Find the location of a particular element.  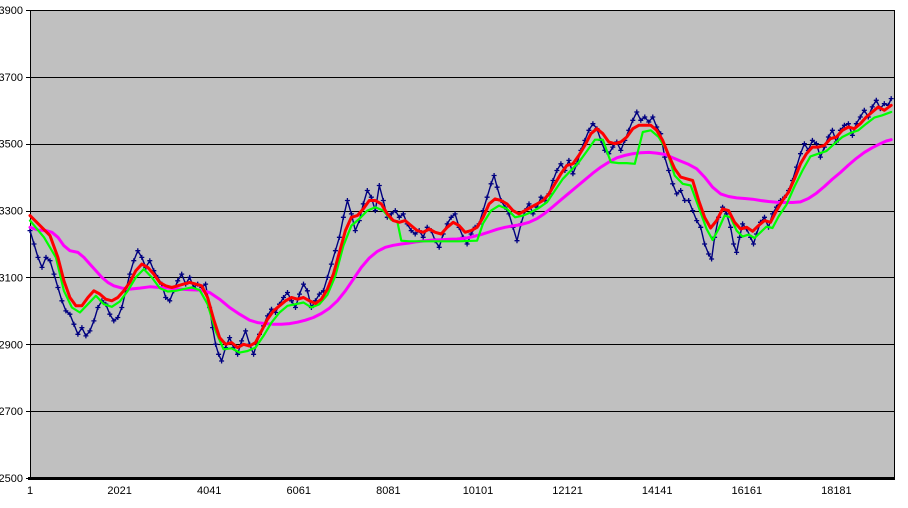

x-tick-label: 16161 is located at coordinates (746, 491).